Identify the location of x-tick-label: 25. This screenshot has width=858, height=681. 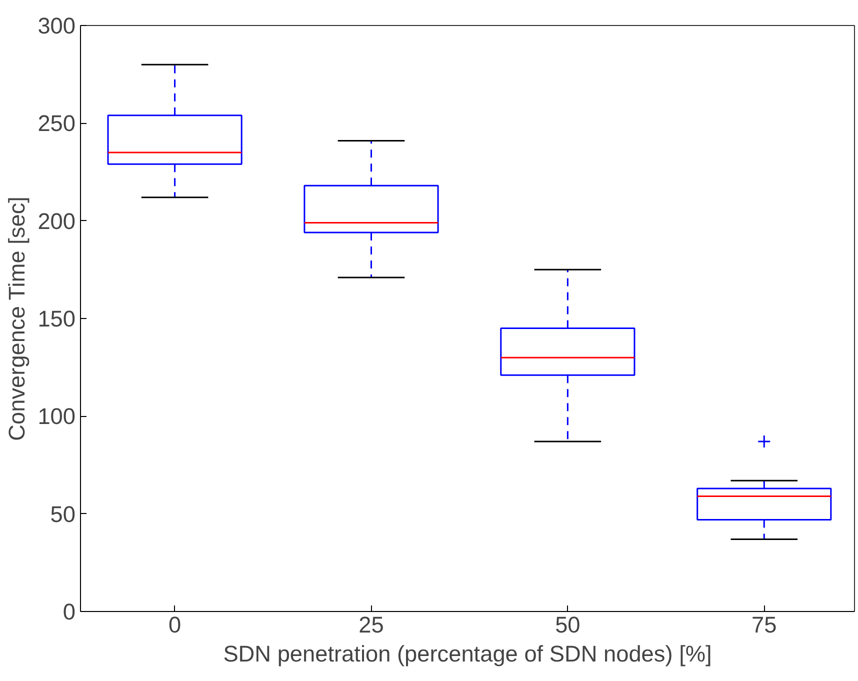
(371, 625).